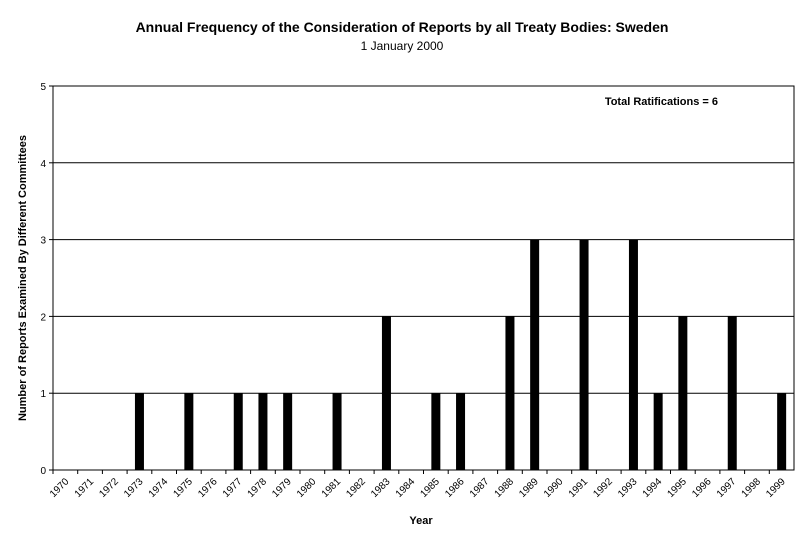 This screenshot has width=804, height=544. What do you see at coordinates (402, 46) in the screenshot?
I see `chart-subtitle: 1 January 2000` at bounding box center [402, 46].